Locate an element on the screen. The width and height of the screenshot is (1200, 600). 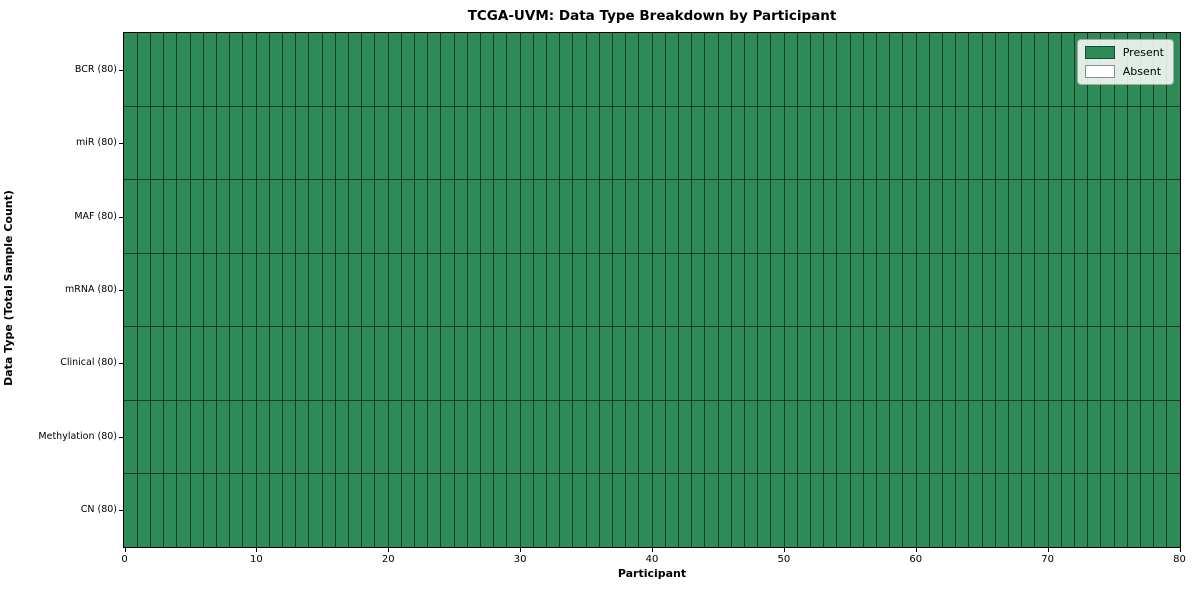
legend-label-absent: Absent is located at coordinates (1142, 71).